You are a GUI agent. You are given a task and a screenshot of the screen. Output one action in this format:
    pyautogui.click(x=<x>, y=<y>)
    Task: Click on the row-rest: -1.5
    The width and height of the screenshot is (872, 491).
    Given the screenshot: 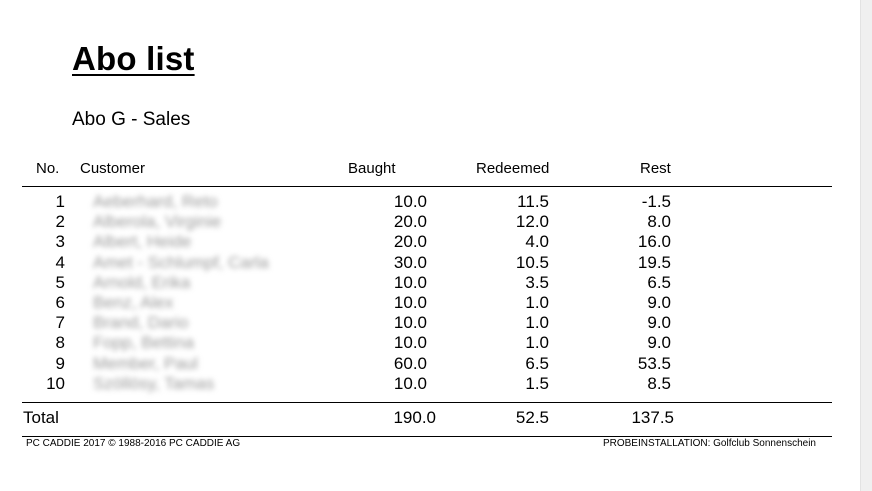 What is the action you would take?
    pyautogui.click(x=656, y=201)
    